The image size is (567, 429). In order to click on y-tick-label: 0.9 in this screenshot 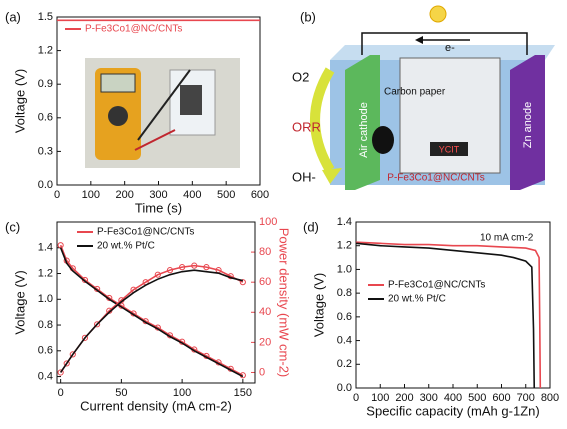, I will do `click(45, 84)`.